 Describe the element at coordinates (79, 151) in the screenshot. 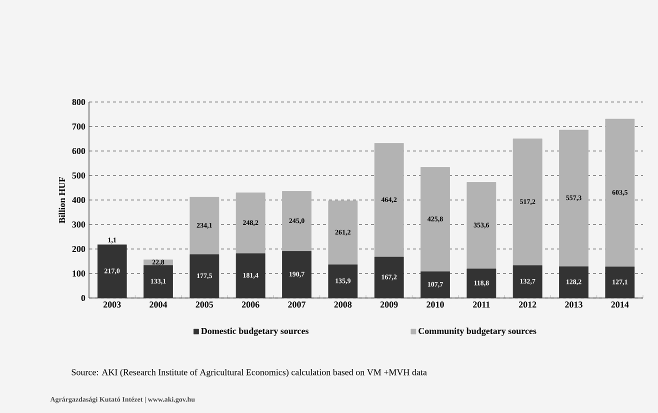

I see `y-tick-label: 600` at that location.